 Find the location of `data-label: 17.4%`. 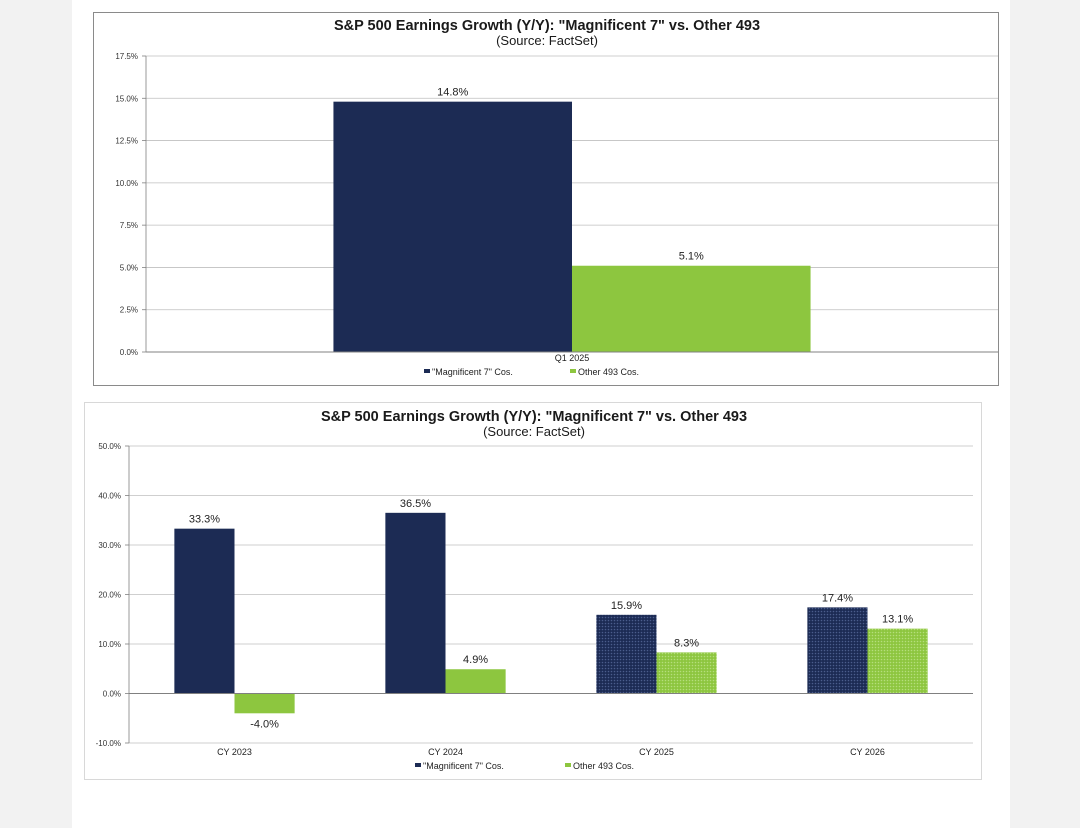

data-label: 17.4% is located at coordinates (837, 598).